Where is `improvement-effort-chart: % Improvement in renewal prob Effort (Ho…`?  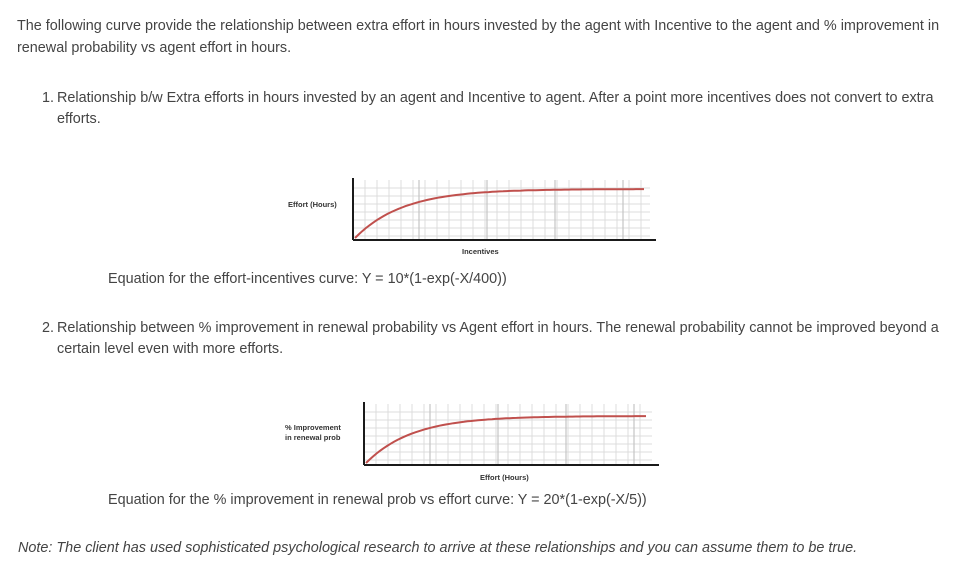
improvement-effort-chart: % Improvement in renewal prob Effort (Ho… is located at coordinates (472, 442).